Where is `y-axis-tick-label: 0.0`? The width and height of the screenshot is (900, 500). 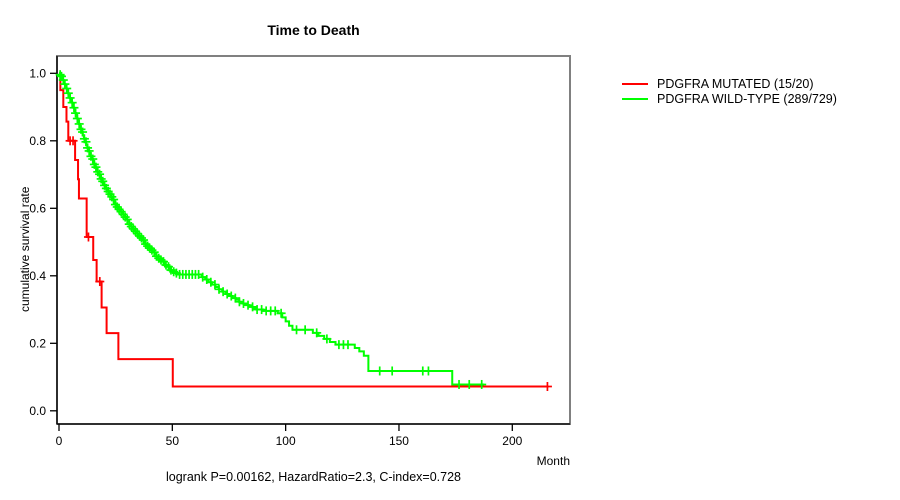 y-axis-tick-label: 0.0 is located at coordinates (37, 411).